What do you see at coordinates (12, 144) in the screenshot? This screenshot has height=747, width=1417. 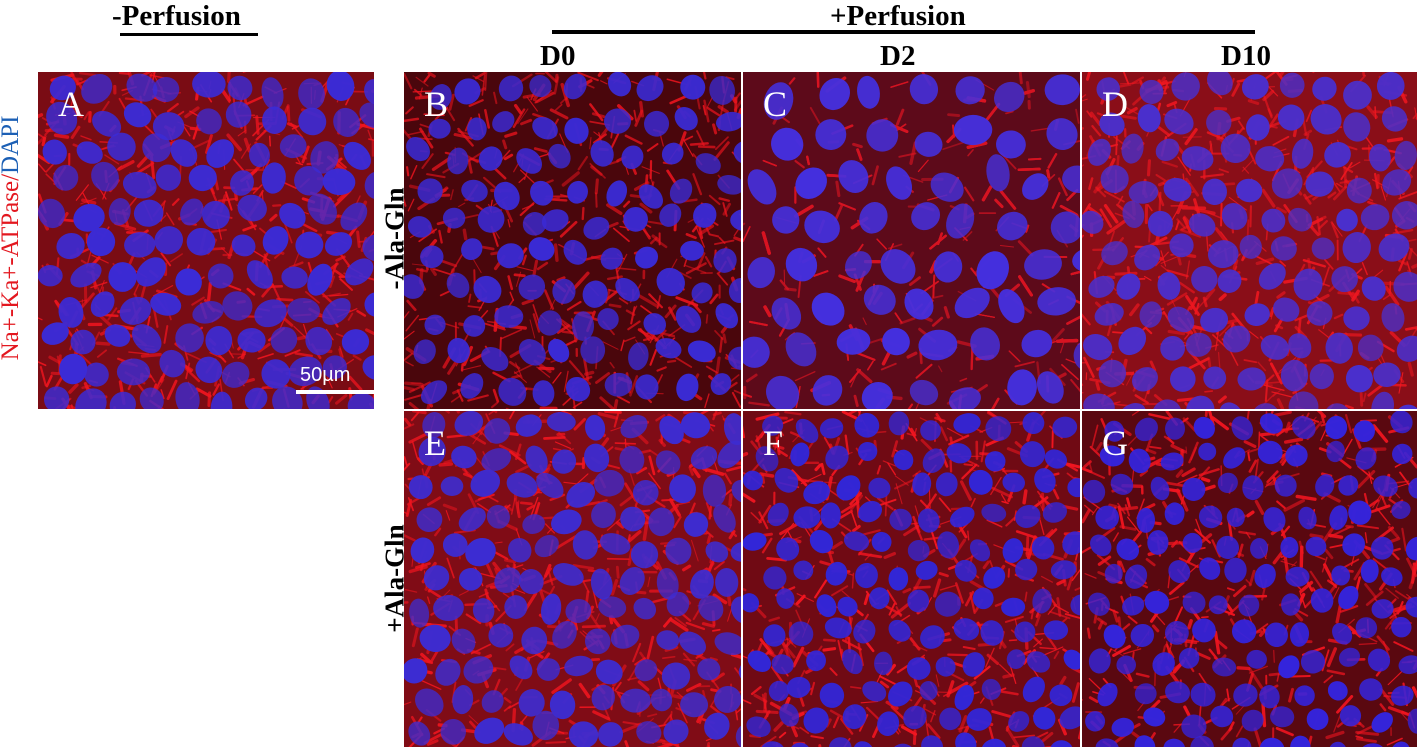 I see `stain-label-nucleus: DAPI` at bounding box center [12, 144].